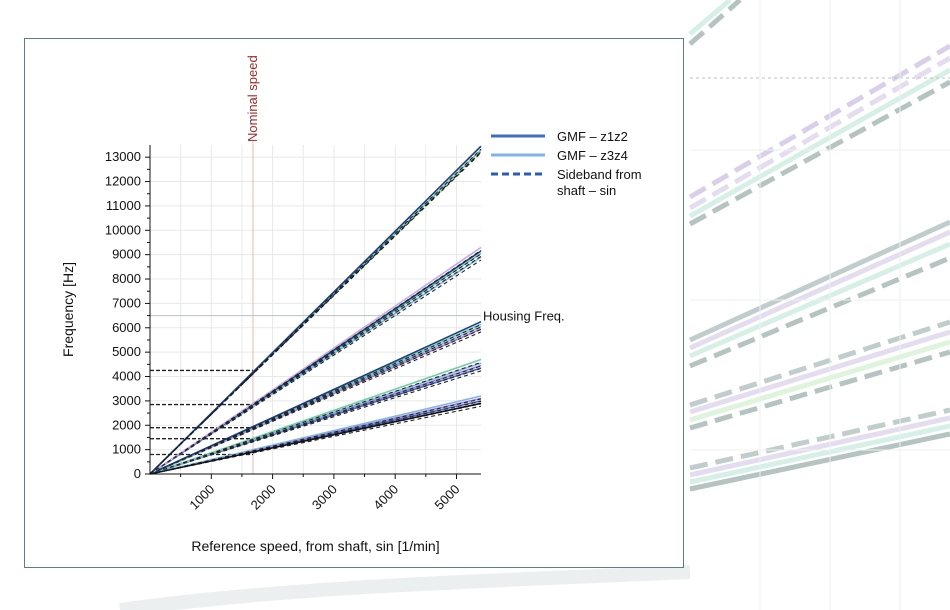  Describe the element at coordinates (123, 205) in the screenshot. I see `y-tick-label: 11000` at that location.